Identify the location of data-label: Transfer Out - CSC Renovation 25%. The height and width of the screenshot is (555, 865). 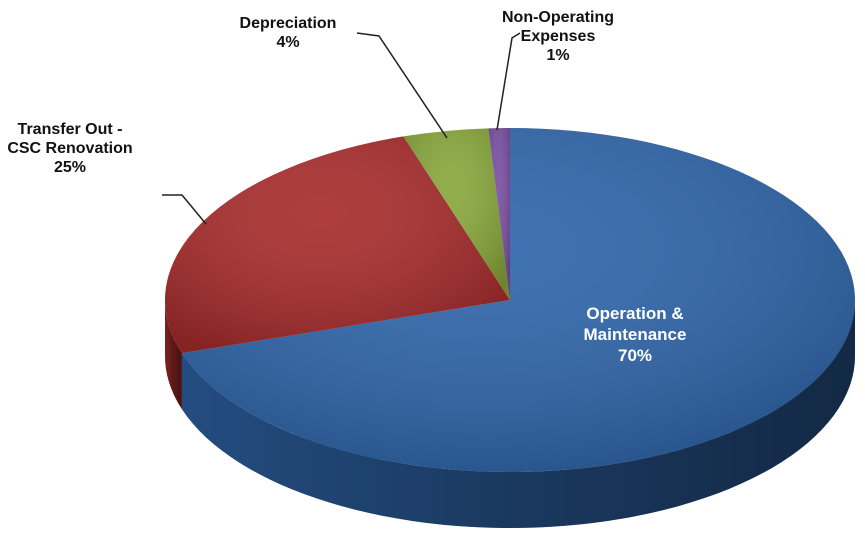
(70, 148).